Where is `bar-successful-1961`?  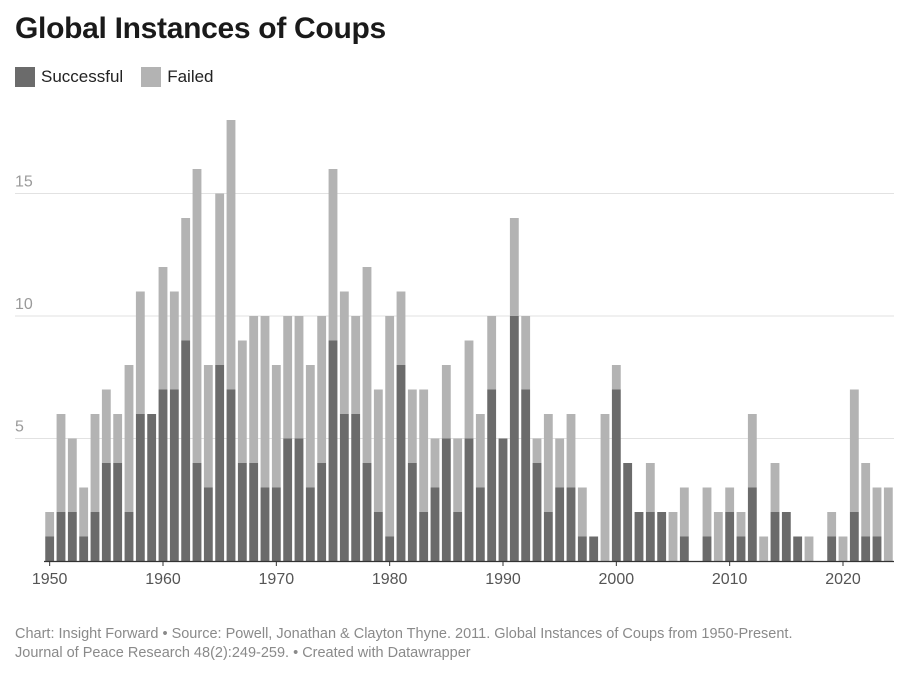 bar-successful-1961 is located at coordinates (174, 475).